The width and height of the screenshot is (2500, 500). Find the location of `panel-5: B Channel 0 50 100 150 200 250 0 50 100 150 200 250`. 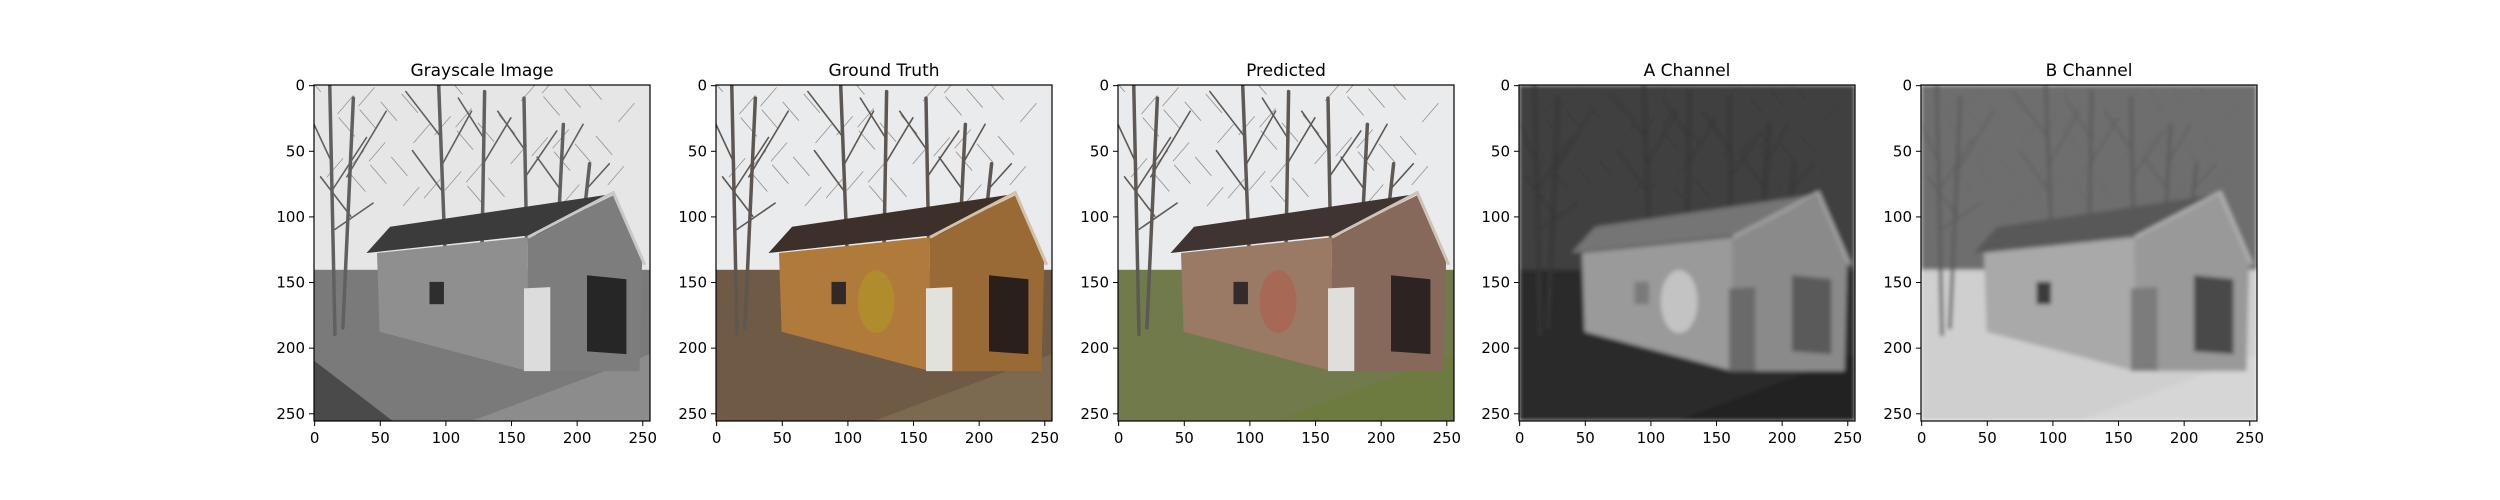

panel-5: B Channel 0 50 100 150 200 250 0 50 100 150 200 250 is located at coordinates (2073, 254).